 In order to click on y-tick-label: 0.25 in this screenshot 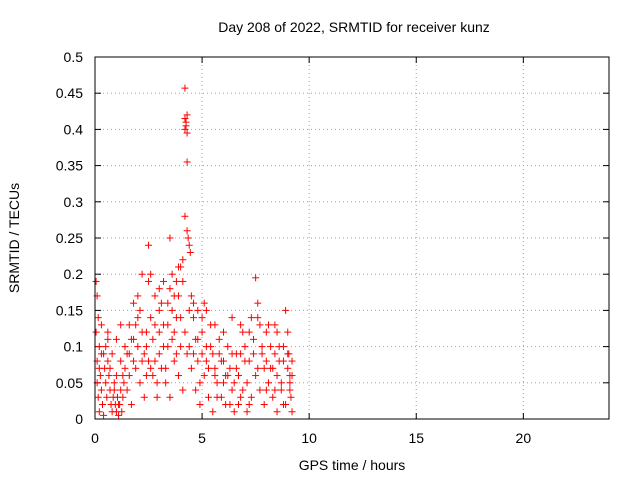, I will do `click(69, 238)`.